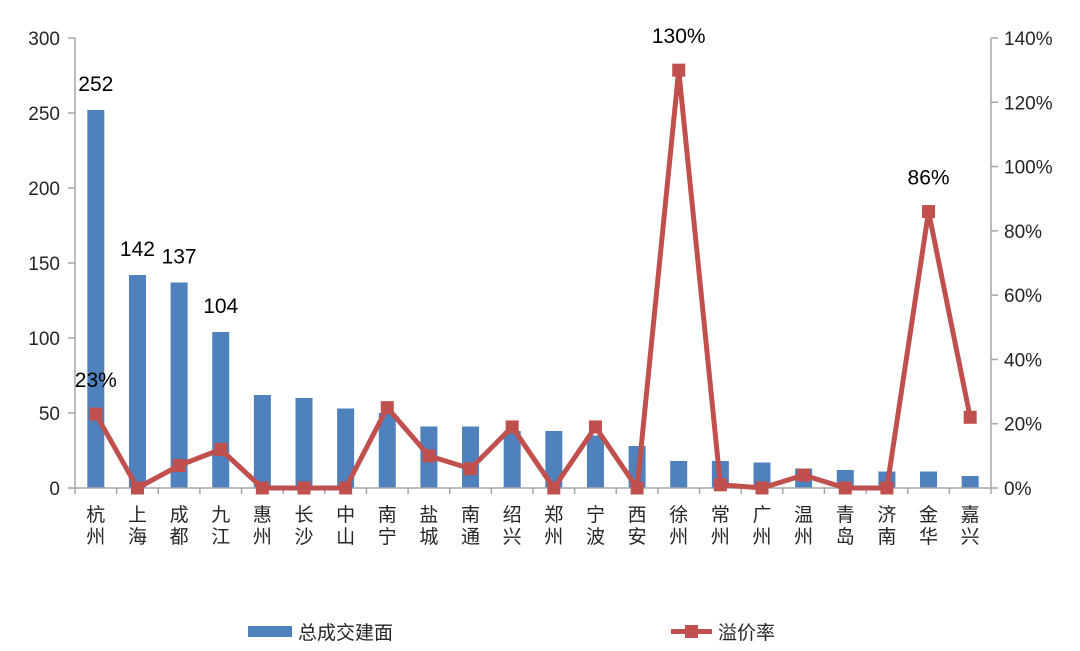  I want to click on bar-value-label: 104, so click(220, 306).